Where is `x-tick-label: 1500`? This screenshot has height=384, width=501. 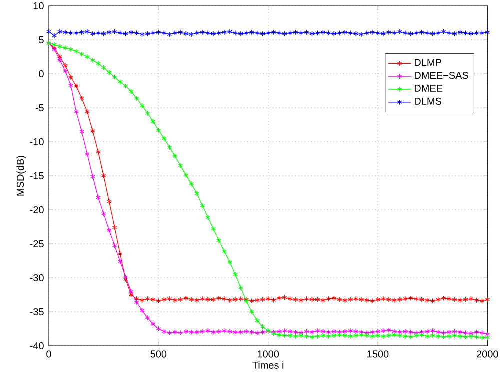 x-tick-label: 1500 is located at coordinates (378, 354).